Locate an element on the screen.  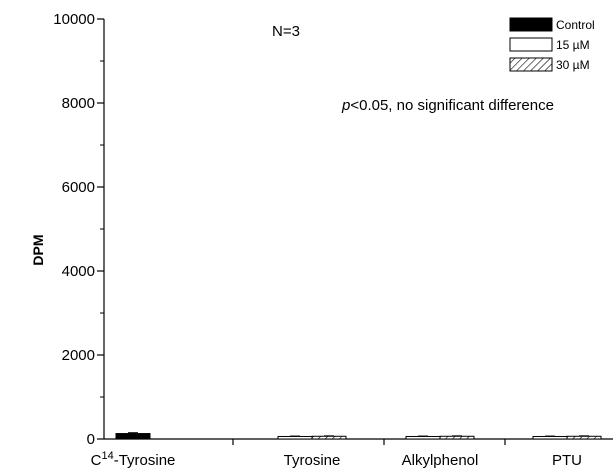
x-tick-label-suffix: -Tyrosine is located at coordinates (145, 460).